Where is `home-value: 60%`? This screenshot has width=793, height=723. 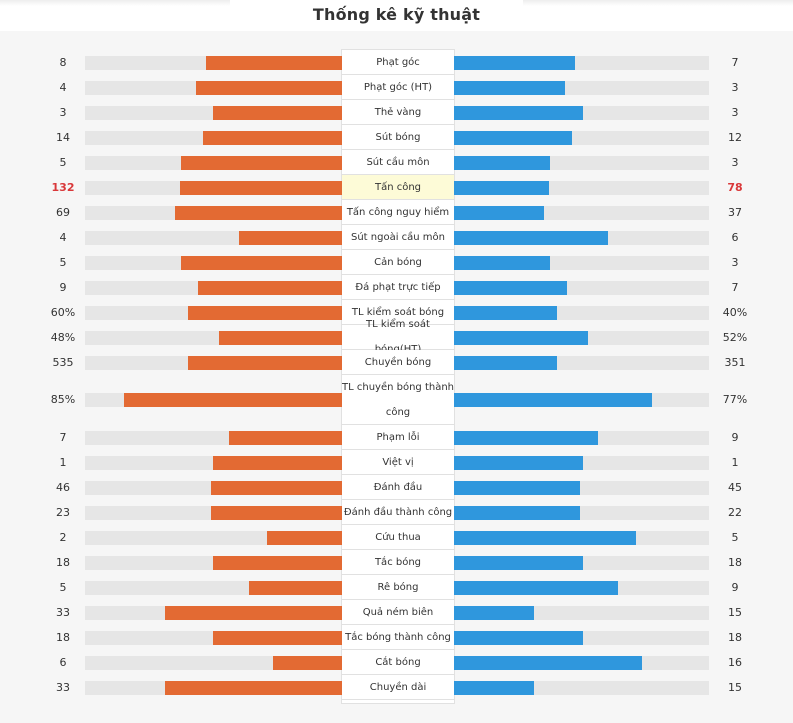 home-value: 60% is located at coordinates (63, 312).